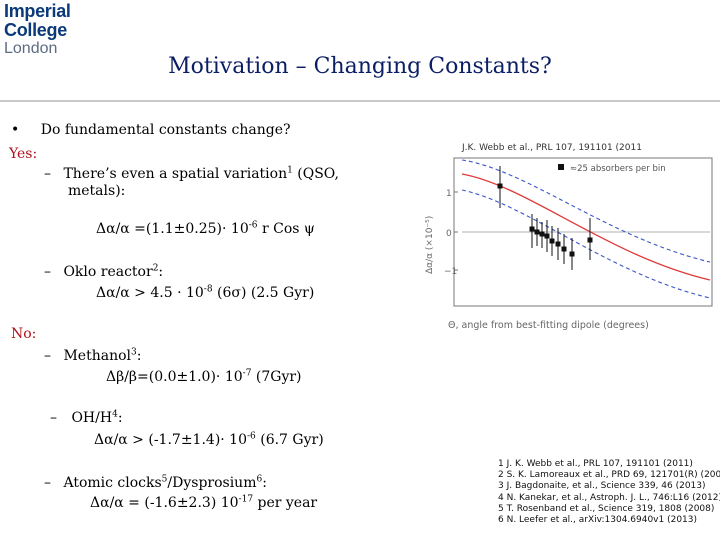  I want to click on ohh-text-tail: :, so click(120, 418).